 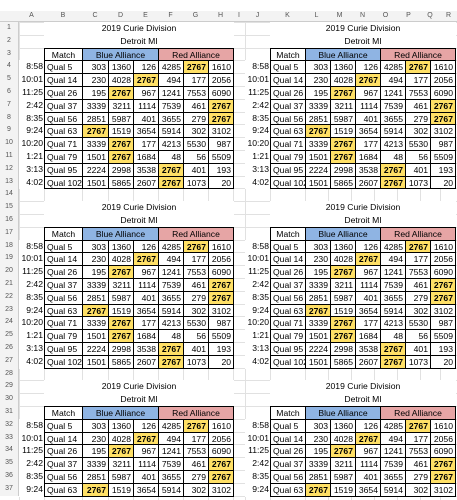 What do you see at coordinates (258, 118) in the screenshot?
I see `match-time: 8:35` at bounding box center [258, 118].